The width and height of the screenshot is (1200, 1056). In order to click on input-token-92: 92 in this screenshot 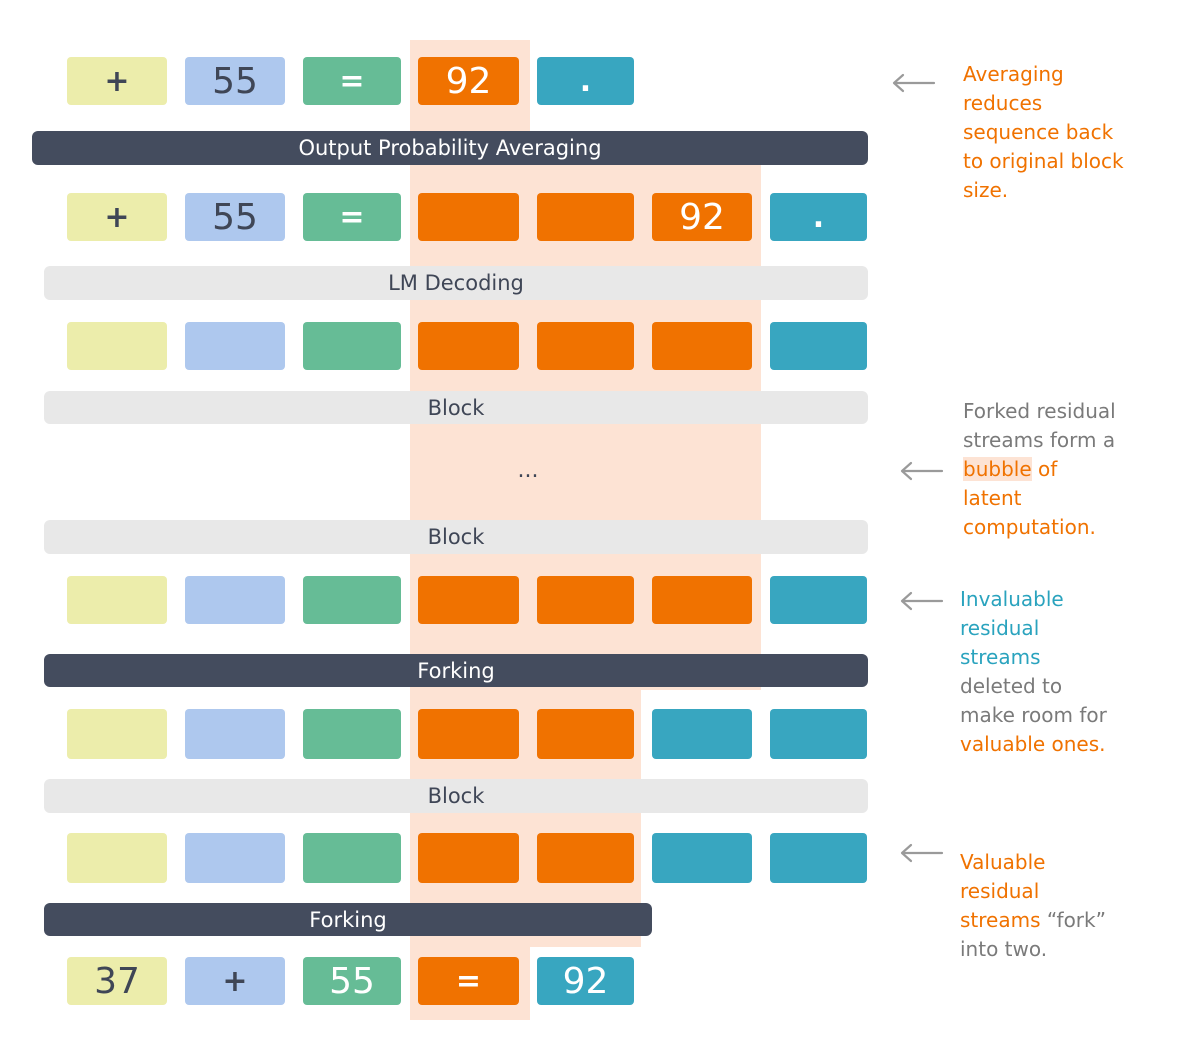, I will do `click(585, 981)`.